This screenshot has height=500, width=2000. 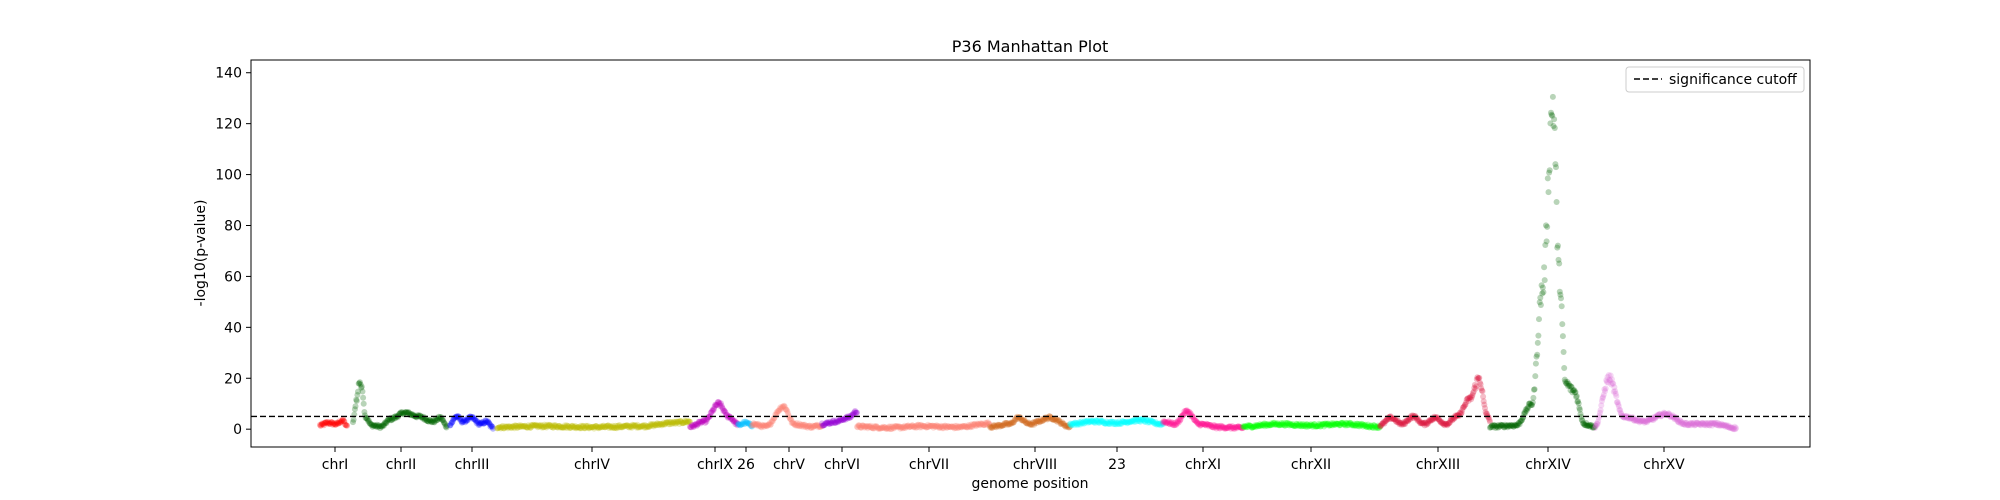 What do you see at coordinates (1438, 465) in the screenshot?
I see `x-tick-label-chrXIII: chrXIII` at bounding box center [1438, 465].